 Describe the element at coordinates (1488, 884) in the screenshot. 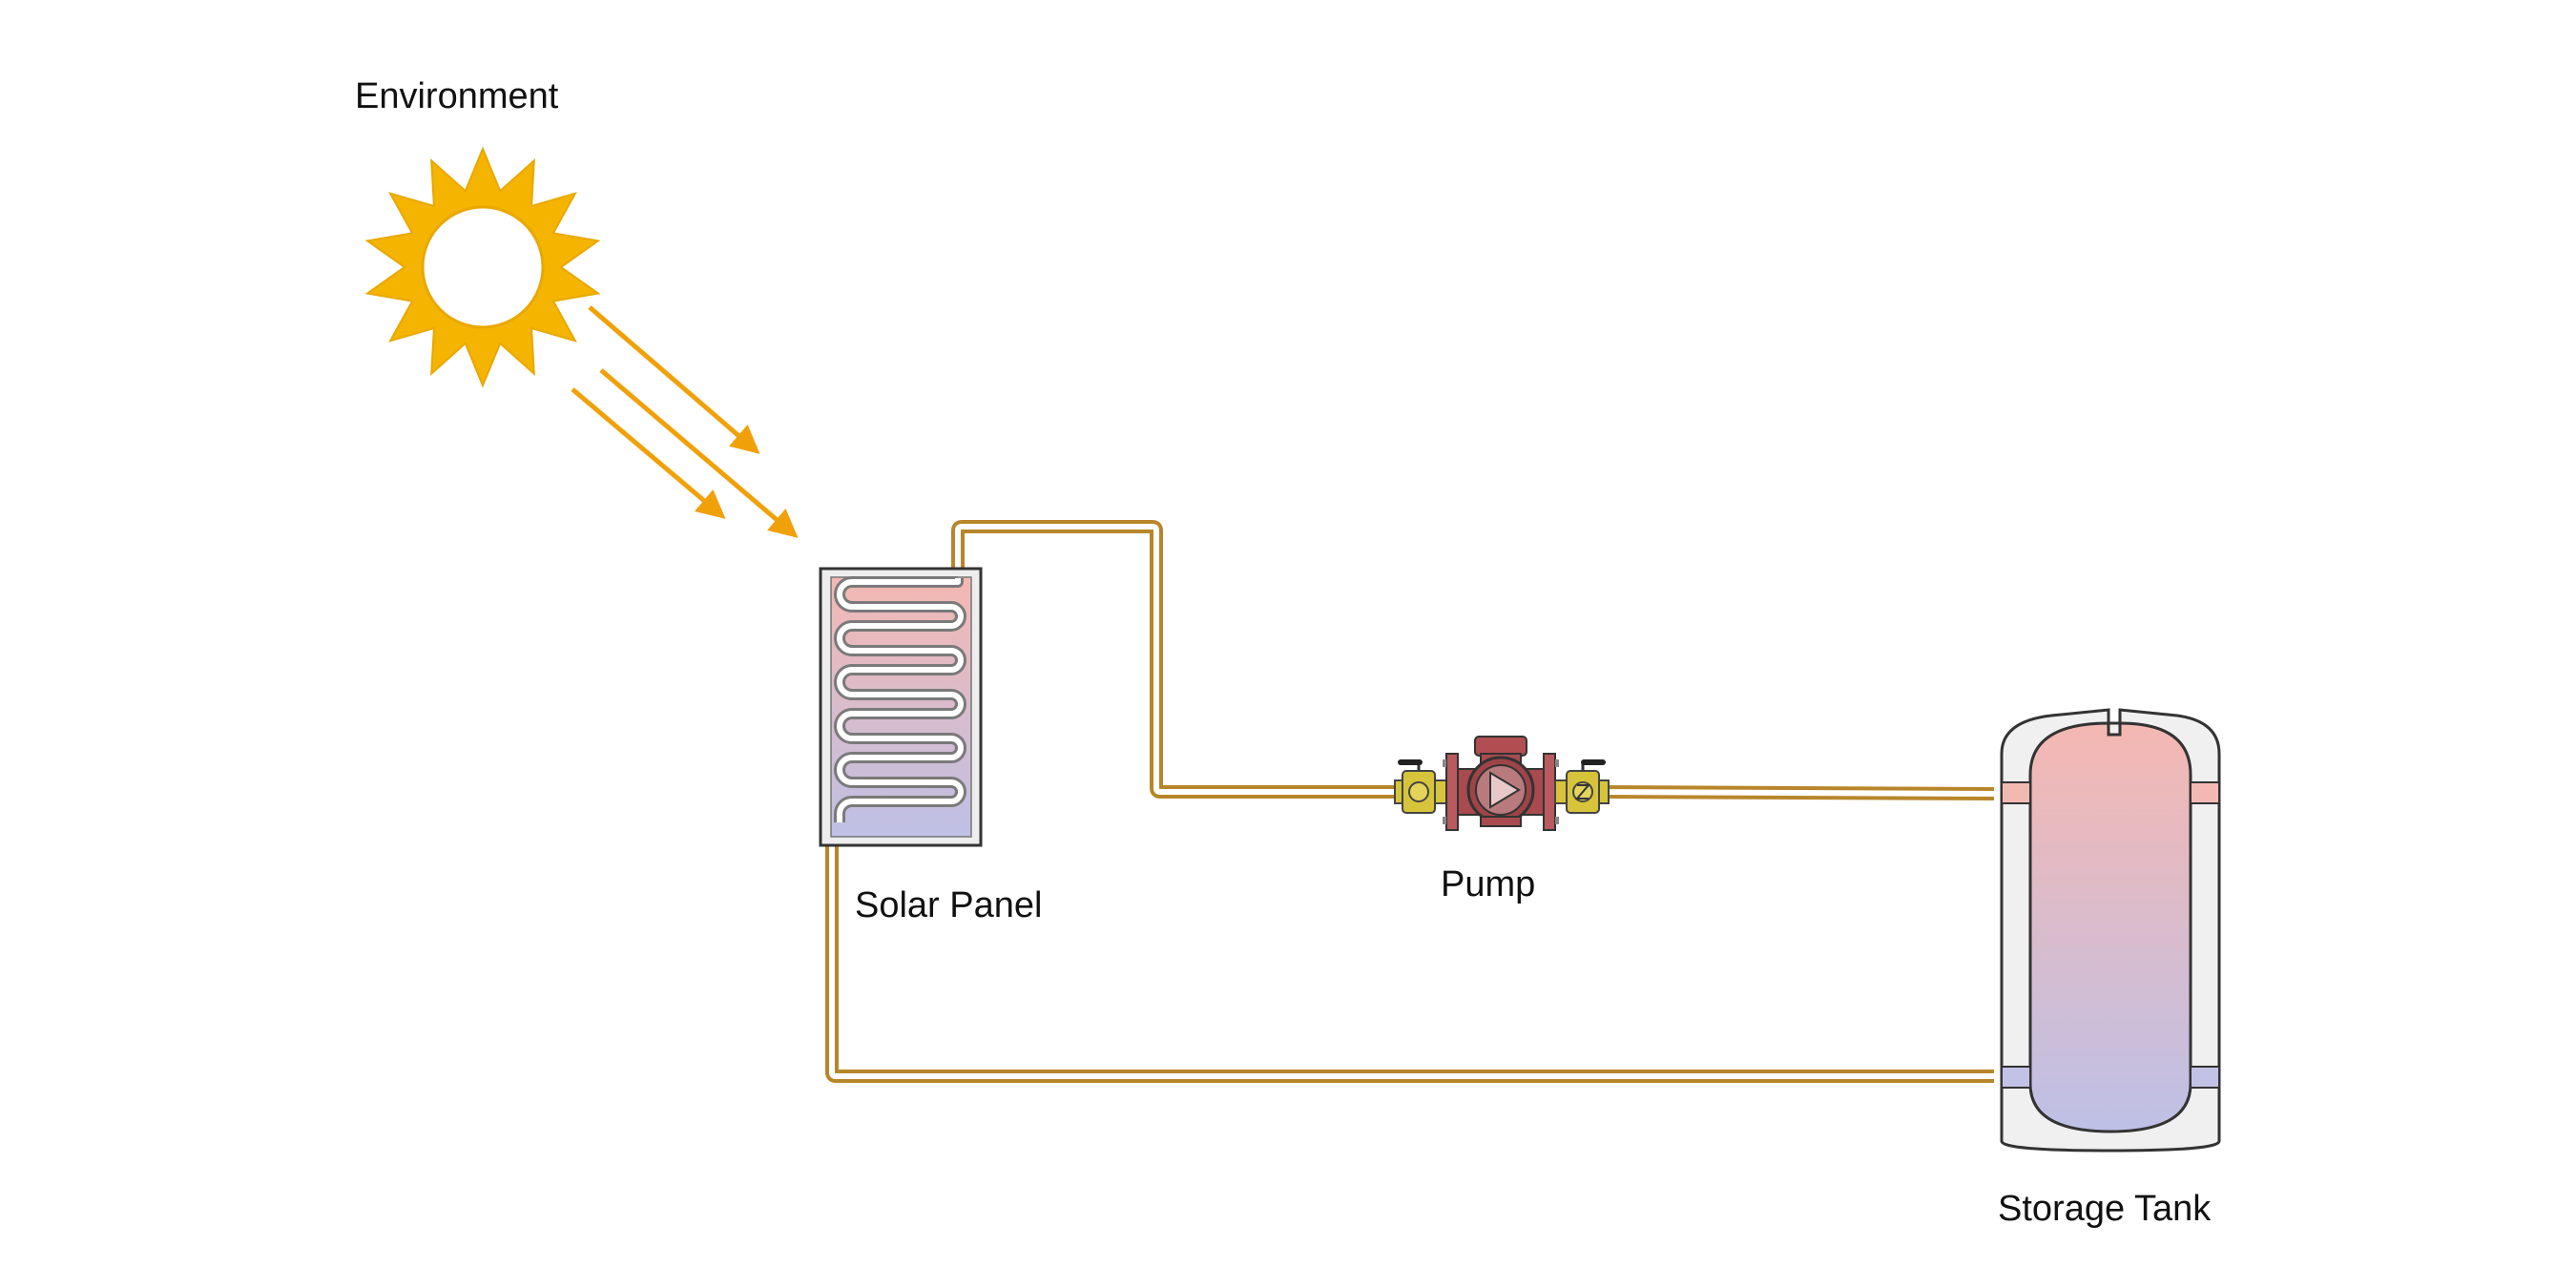

I see `pump-label: Pump` at that location.